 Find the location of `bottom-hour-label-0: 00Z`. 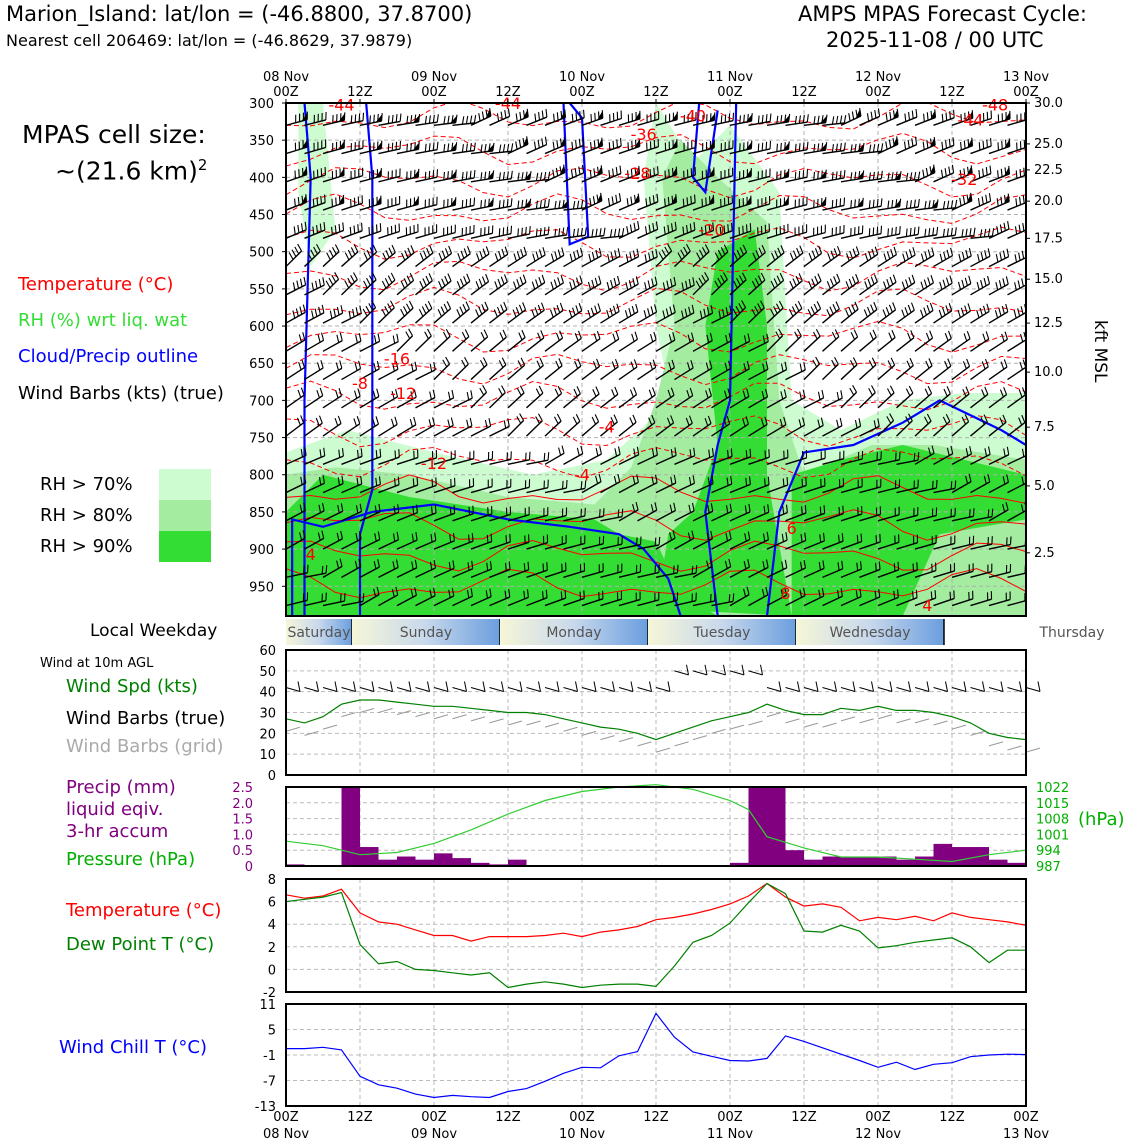

bottom-hour-label-0: 00Z is located at coordinates (286, 1117).